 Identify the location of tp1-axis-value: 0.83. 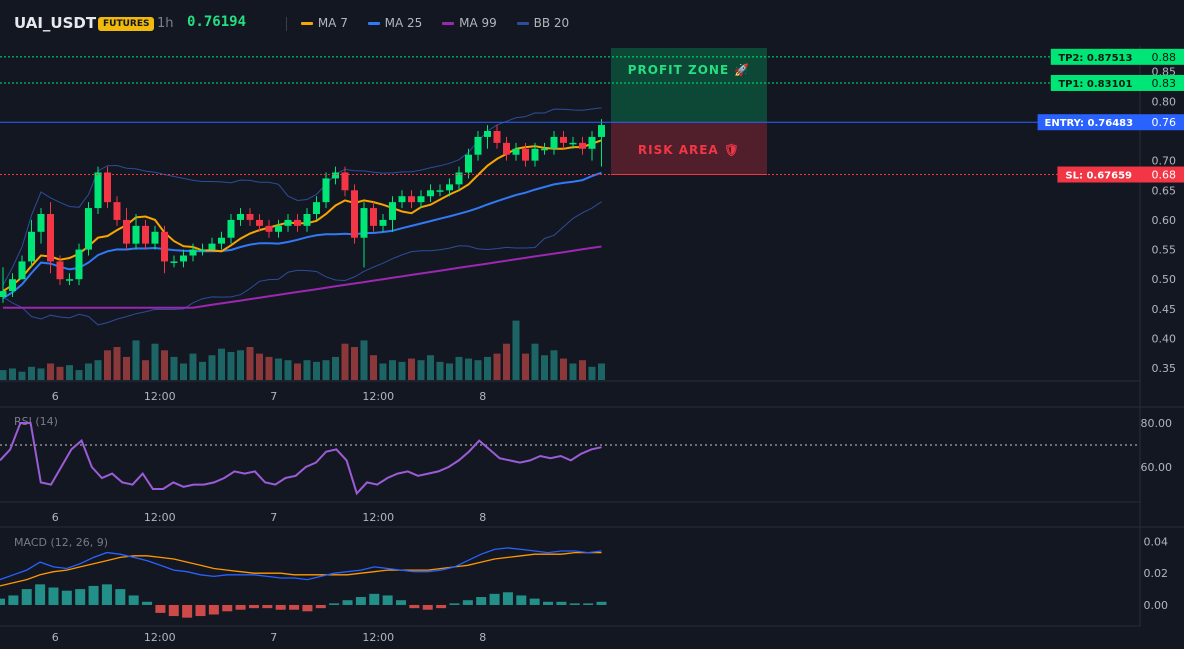
(1164, 83).